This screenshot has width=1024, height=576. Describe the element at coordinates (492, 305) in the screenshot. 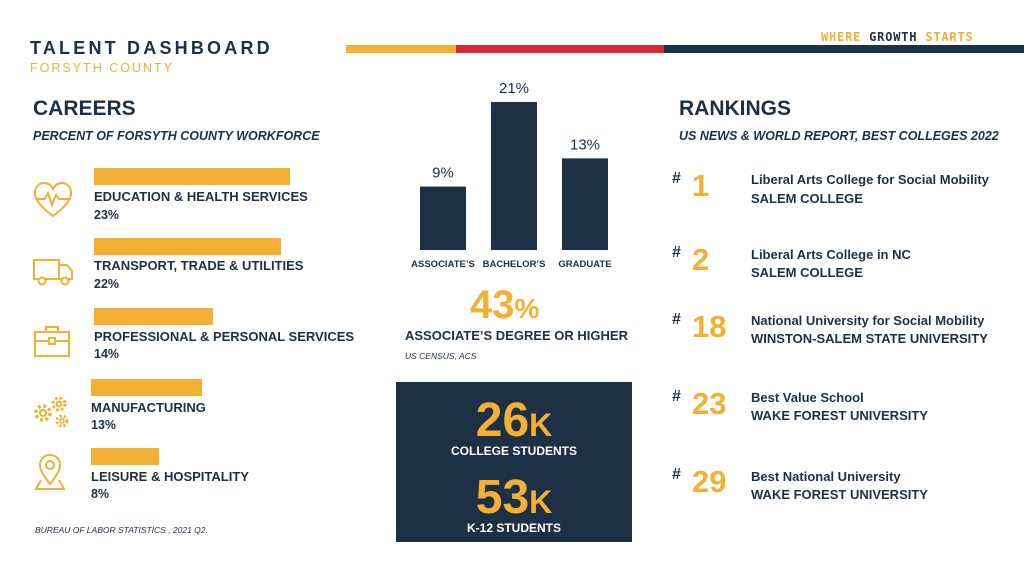

I see `big-percent-number: 43` at that location.